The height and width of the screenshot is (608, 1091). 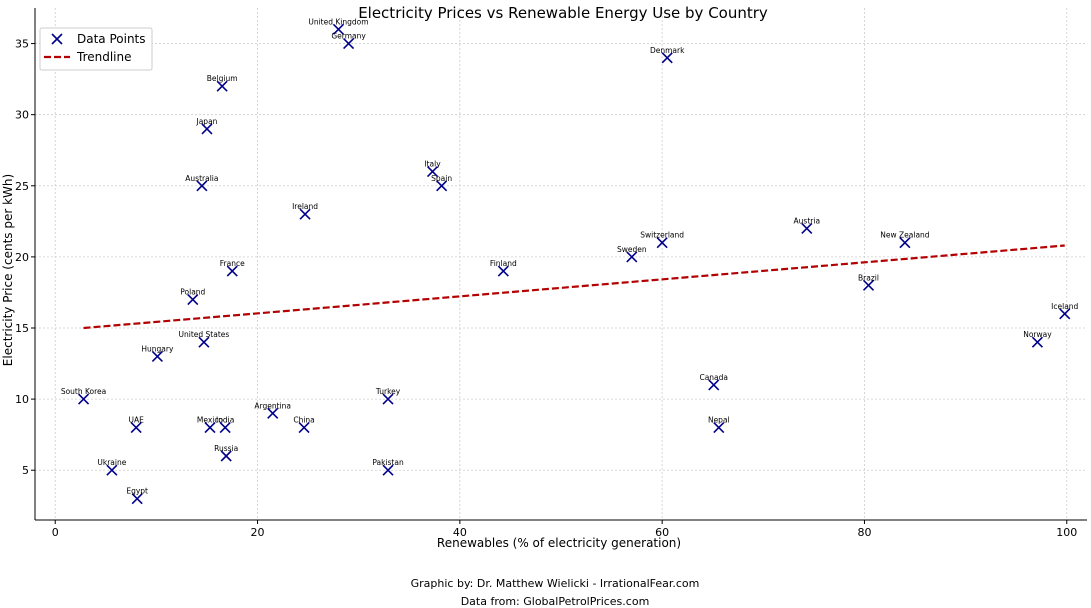 I want to click on data-point-iceland: Iceland, so click(x=1065, y=311).